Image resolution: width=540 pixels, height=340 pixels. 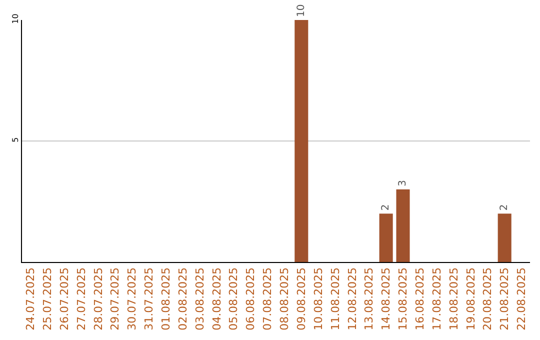 I want to click on x-tick-label: 03.08.2025, so click(x=199, y=298).